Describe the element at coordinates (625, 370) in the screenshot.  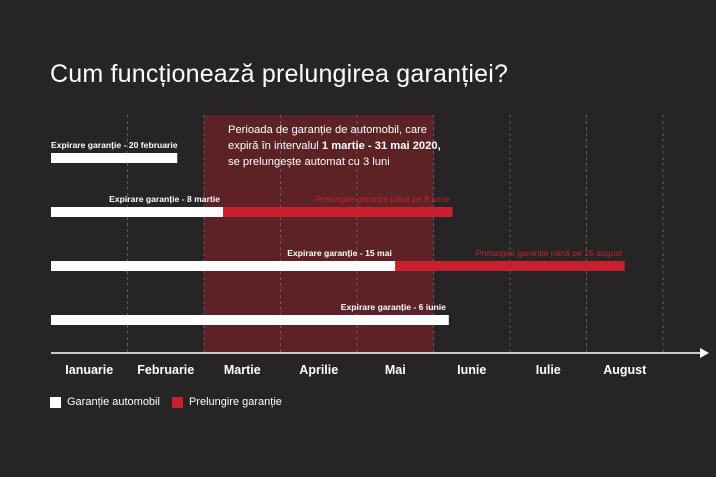
I see `month-label-8: August` at that location.